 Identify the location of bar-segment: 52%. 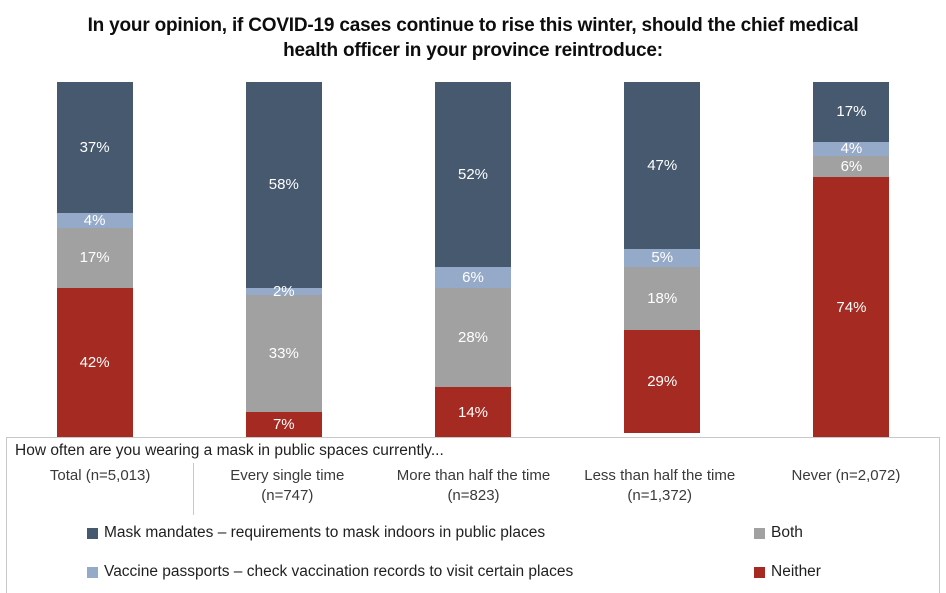
(473, 174).